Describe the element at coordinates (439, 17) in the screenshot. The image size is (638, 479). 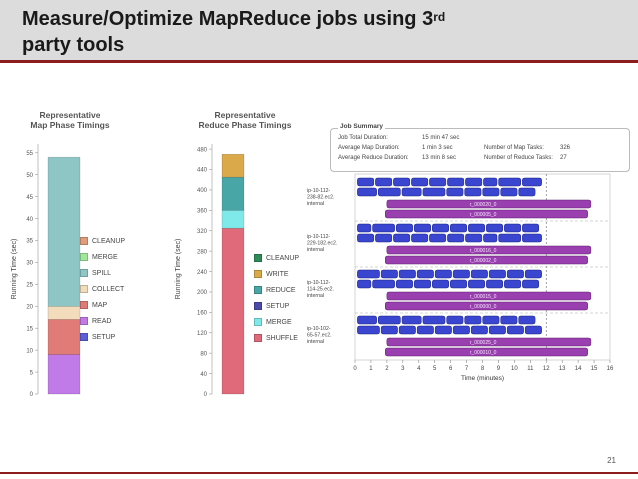
I see `title-superscript: rd` at that location.